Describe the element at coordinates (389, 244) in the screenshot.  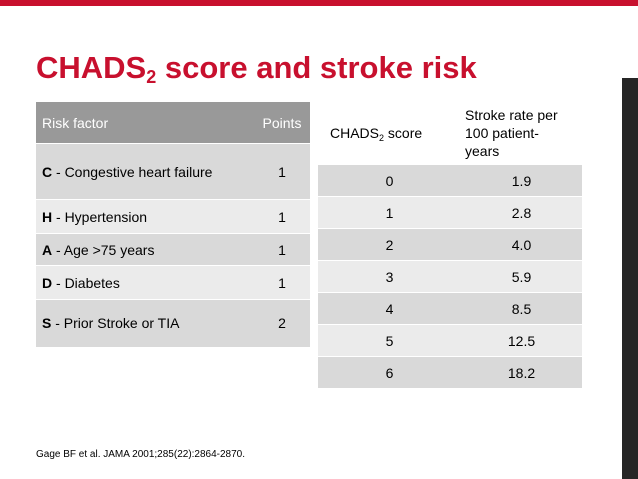
I see `score-cell: 2` at that location.